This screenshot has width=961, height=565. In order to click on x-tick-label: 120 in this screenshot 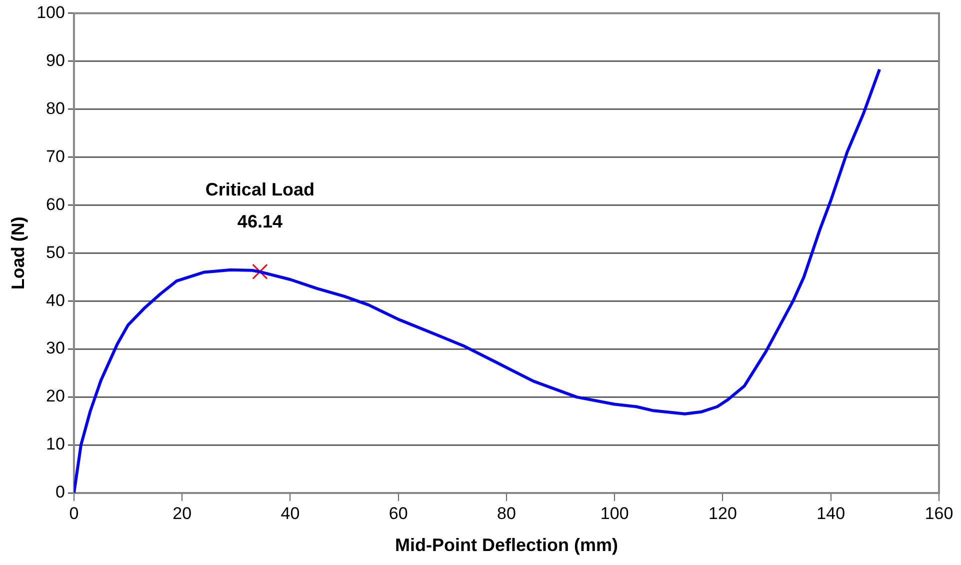, I will do `click(722, 513)`.